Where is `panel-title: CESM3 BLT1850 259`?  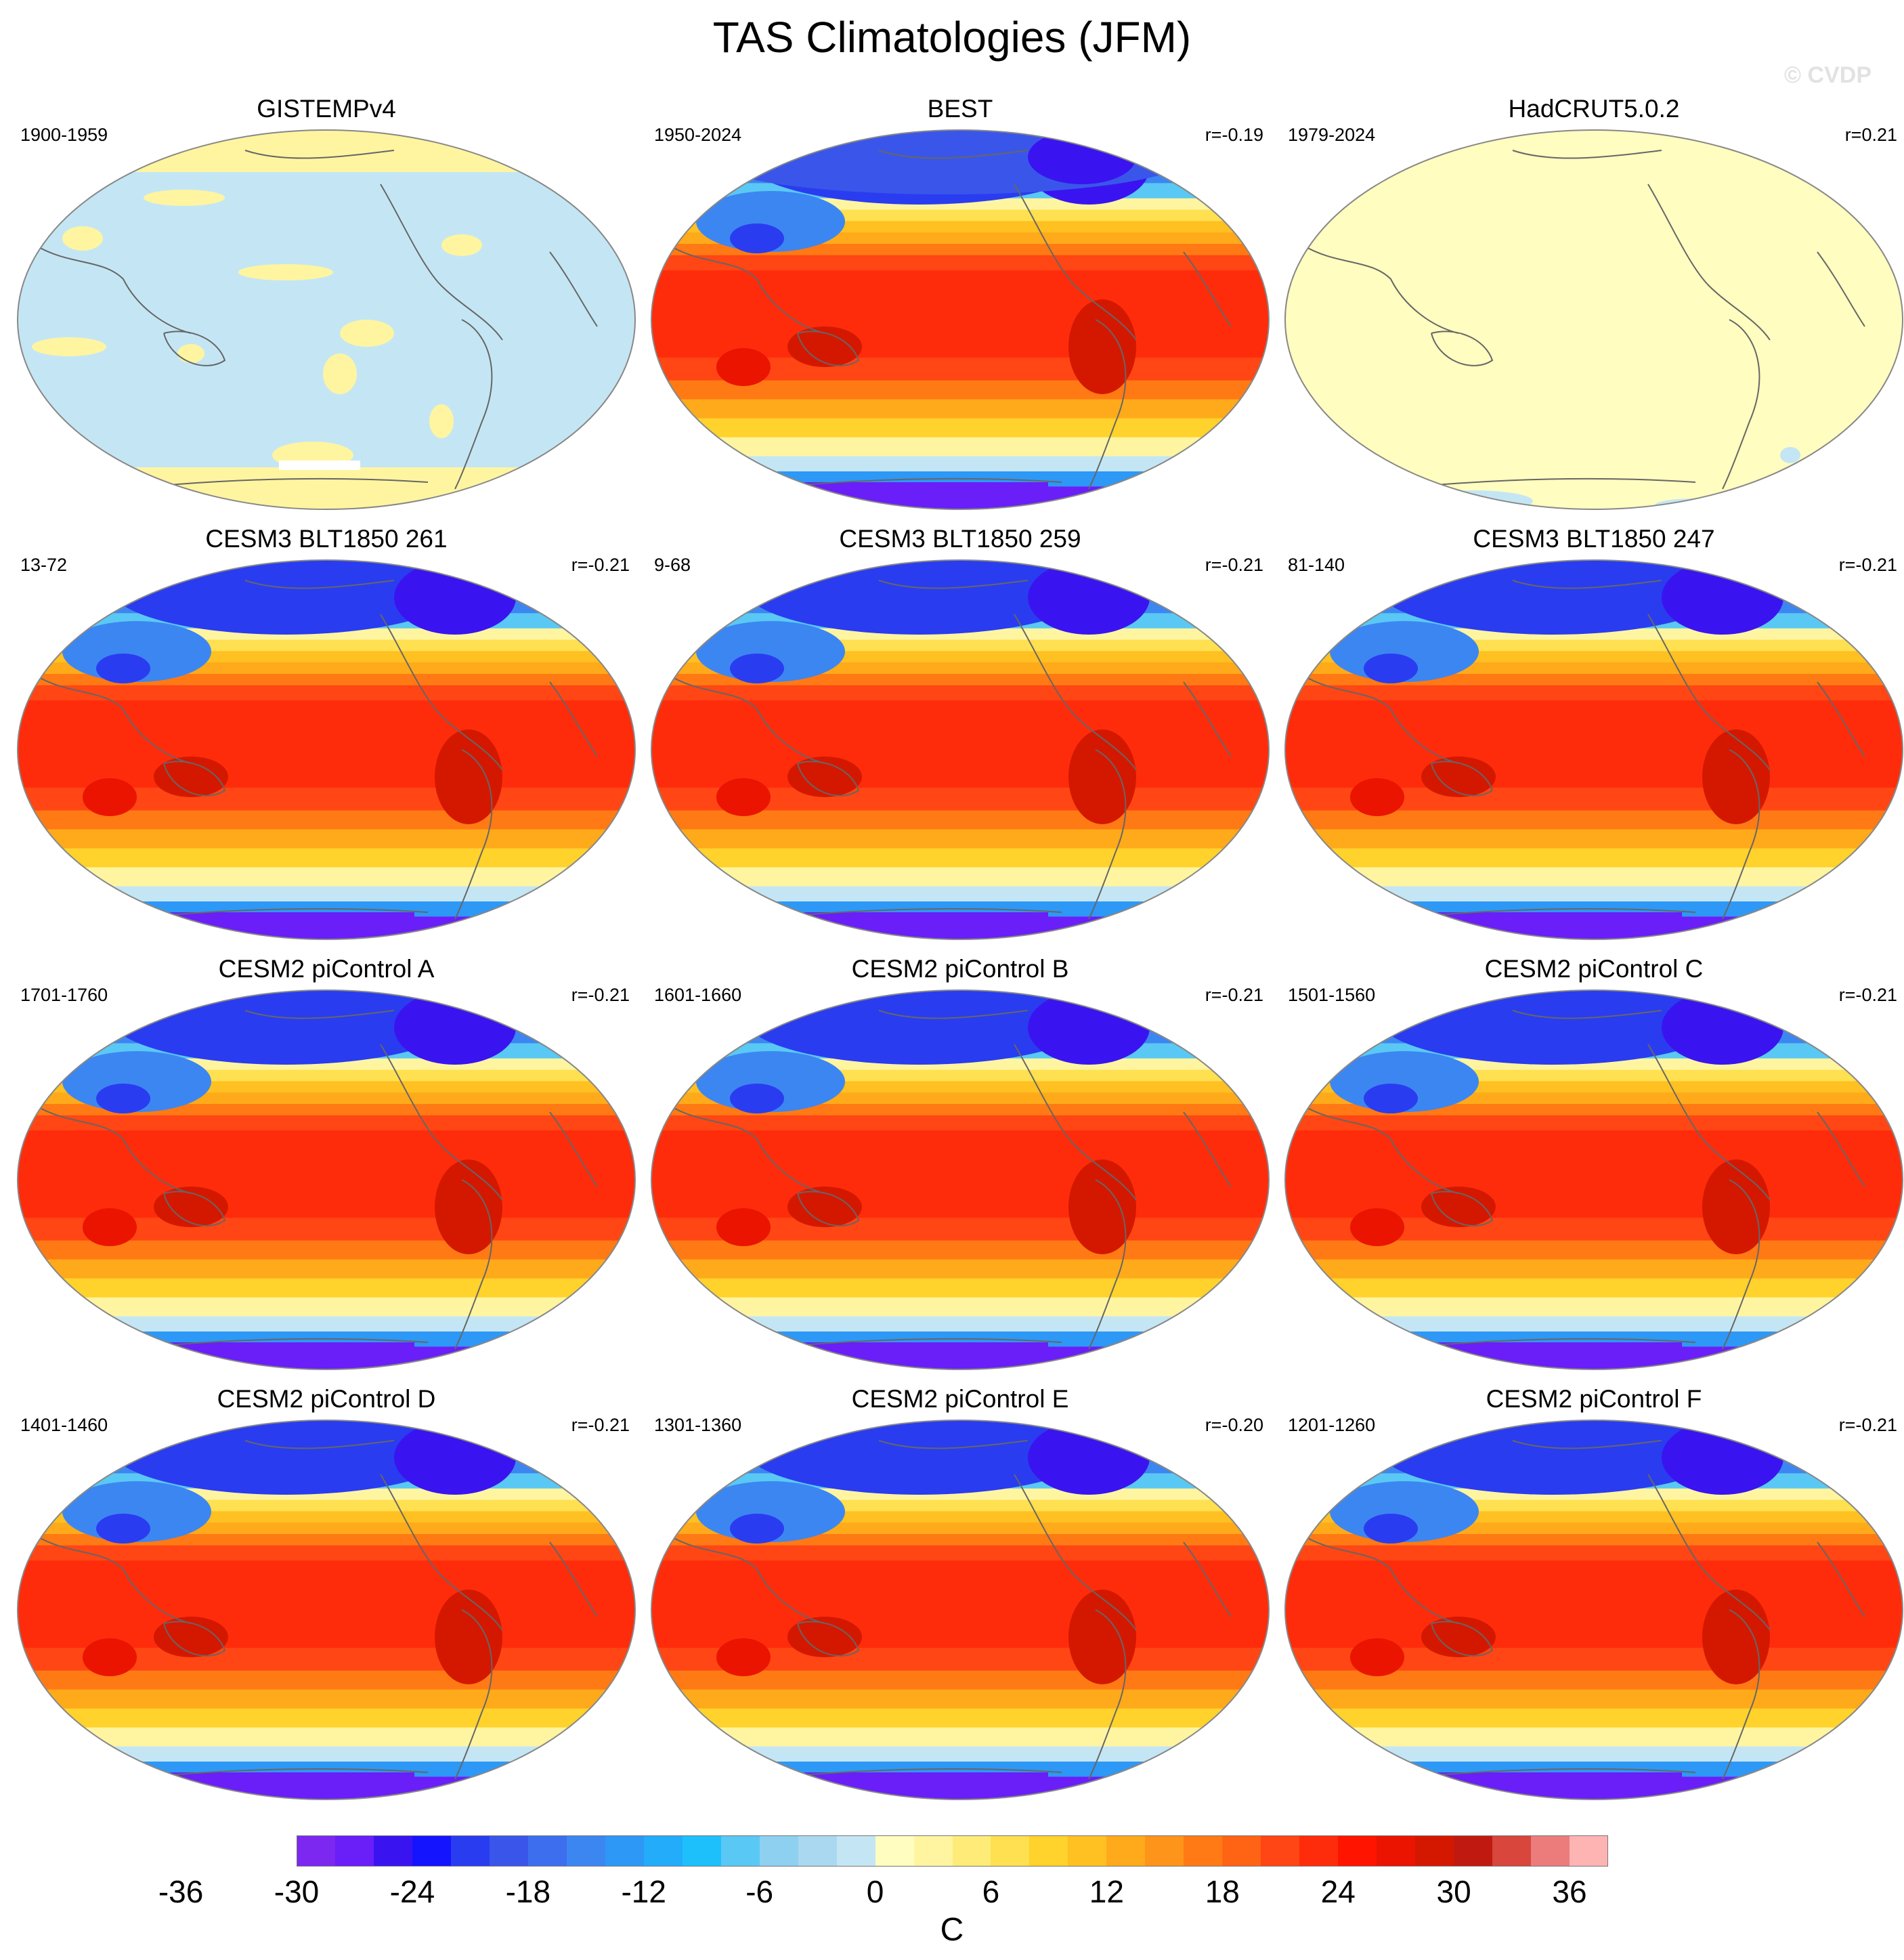
panel-title: CESM3 BLT1850 259 is located at coordinates (960, 539).